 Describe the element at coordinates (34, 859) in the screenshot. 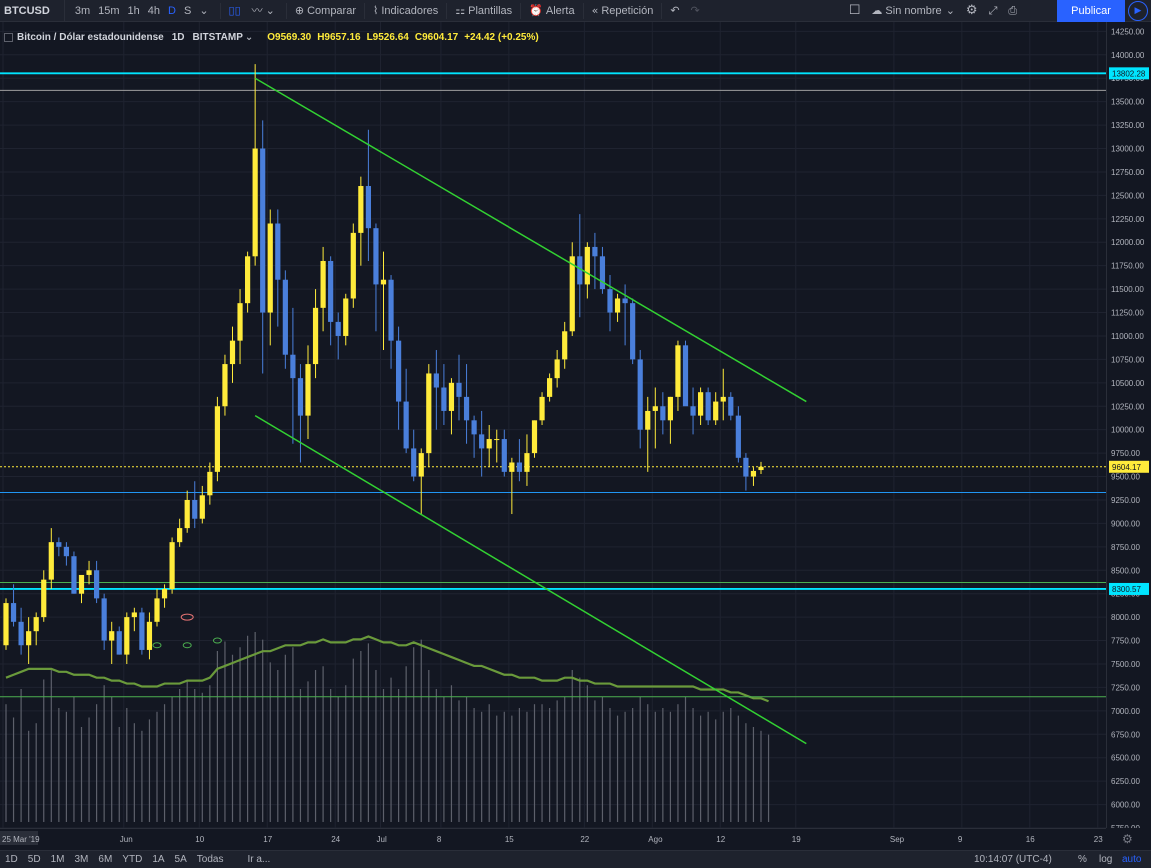

I see `range-5d: 5D` at that location.